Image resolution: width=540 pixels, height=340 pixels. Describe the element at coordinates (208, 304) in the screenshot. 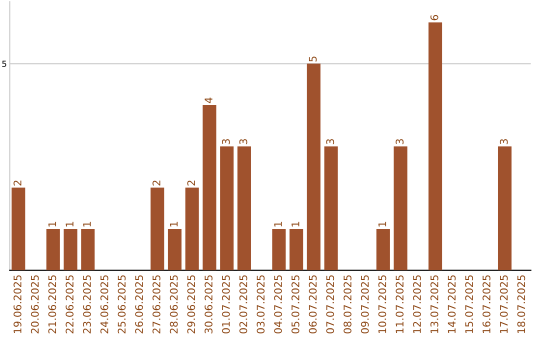

I see `x-tick-label: 30.06.2025` at that location.